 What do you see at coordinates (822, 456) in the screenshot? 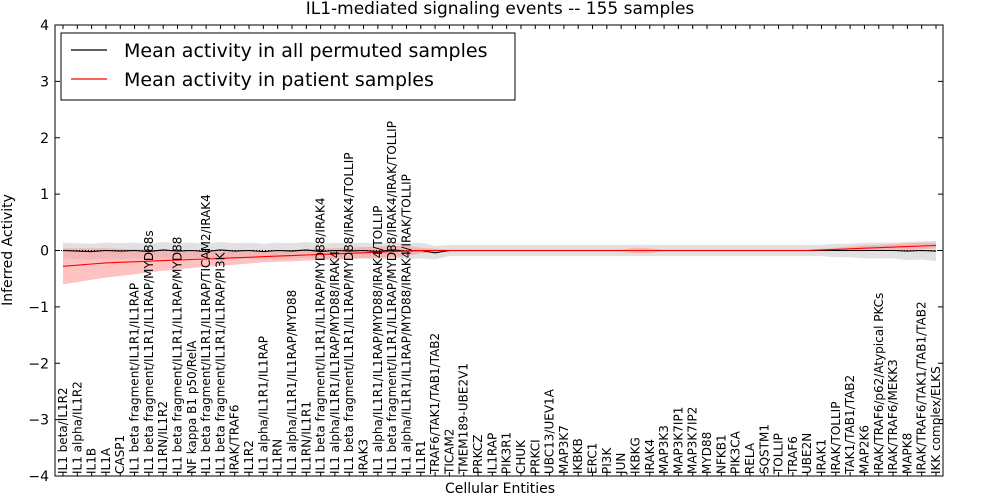
I see `entity-label: IRAK1` at bounding box center [822, 456].